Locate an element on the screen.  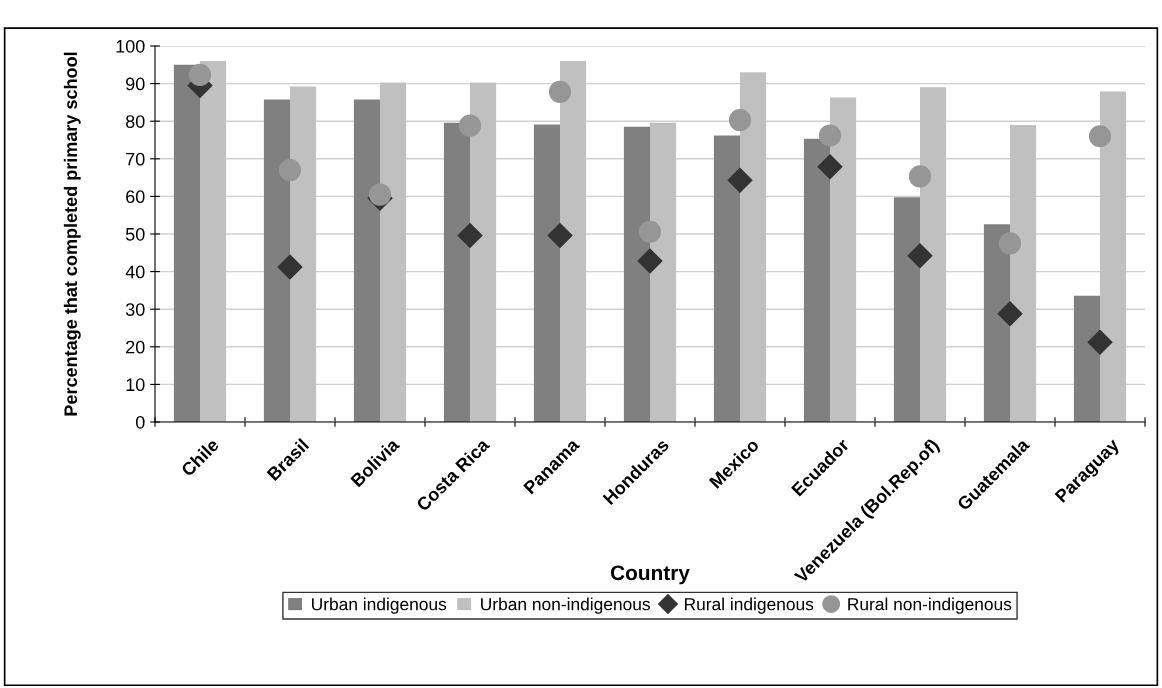
legend-label: Urban non-indigenous is located at coordinates (565, 605).